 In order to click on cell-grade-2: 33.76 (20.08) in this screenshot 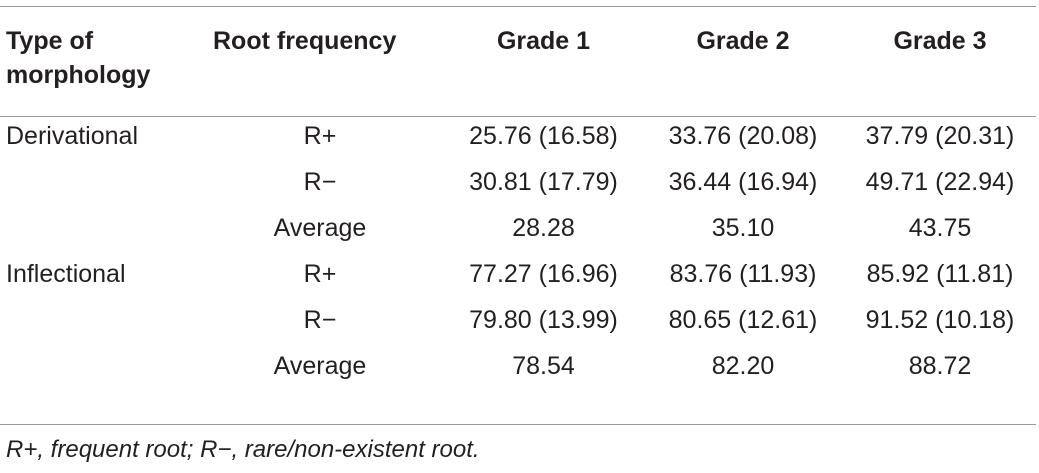, I will do `click(743, 135)`.